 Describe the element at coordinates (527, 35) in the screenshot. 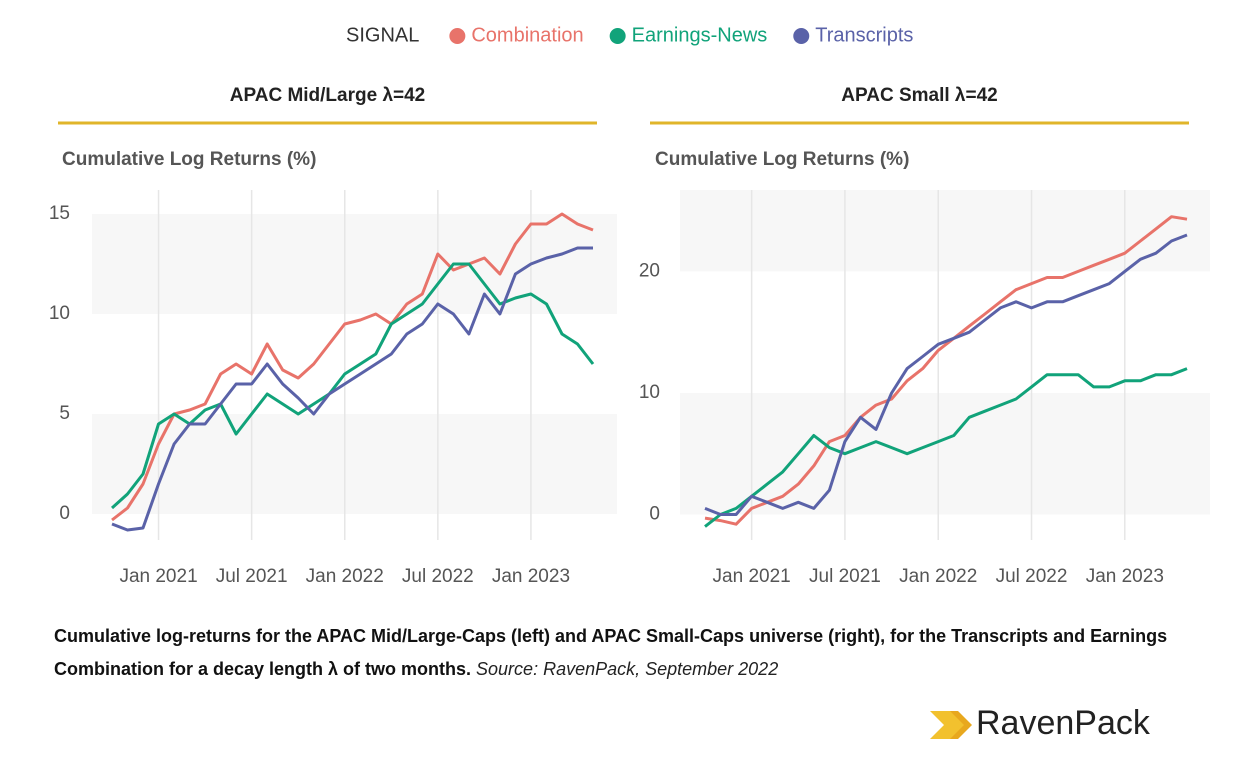

I see `legend-label: Combination` at that location.